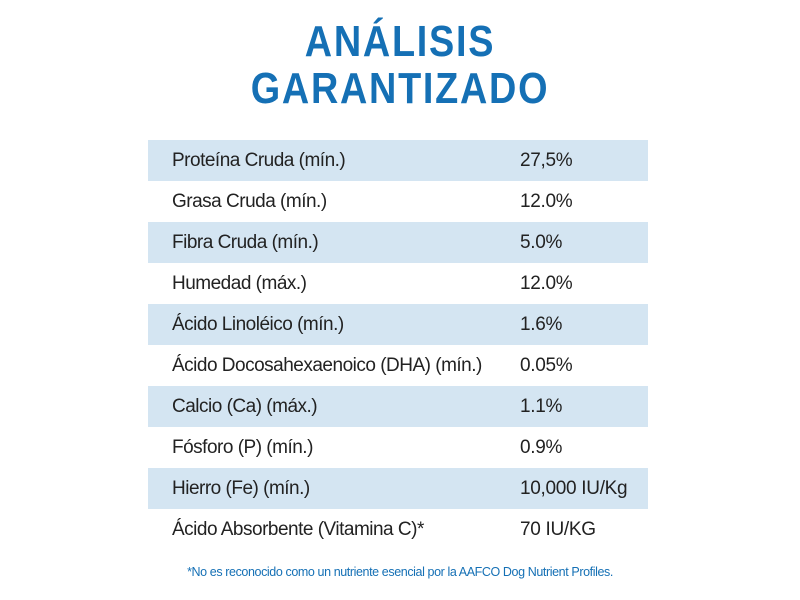 This screenshot has width=800, height=600. I want to click on nutrient-value: 27,5%, so click(546, 160).